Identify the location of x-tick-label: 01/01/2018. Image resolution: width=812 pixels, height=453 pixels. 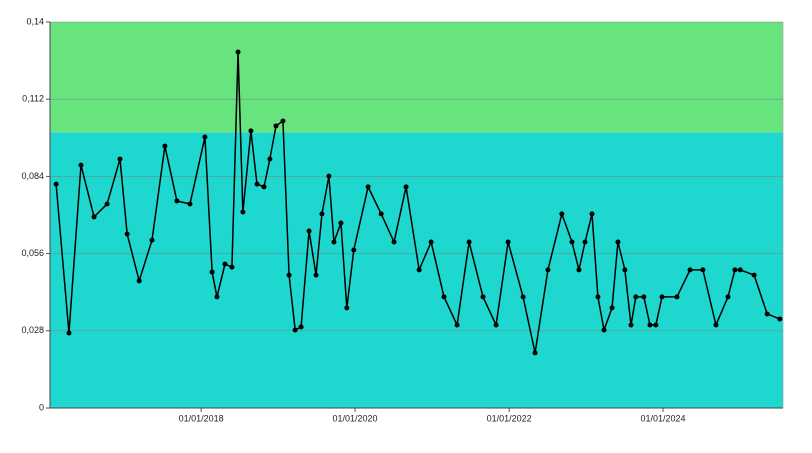
(201, 418).